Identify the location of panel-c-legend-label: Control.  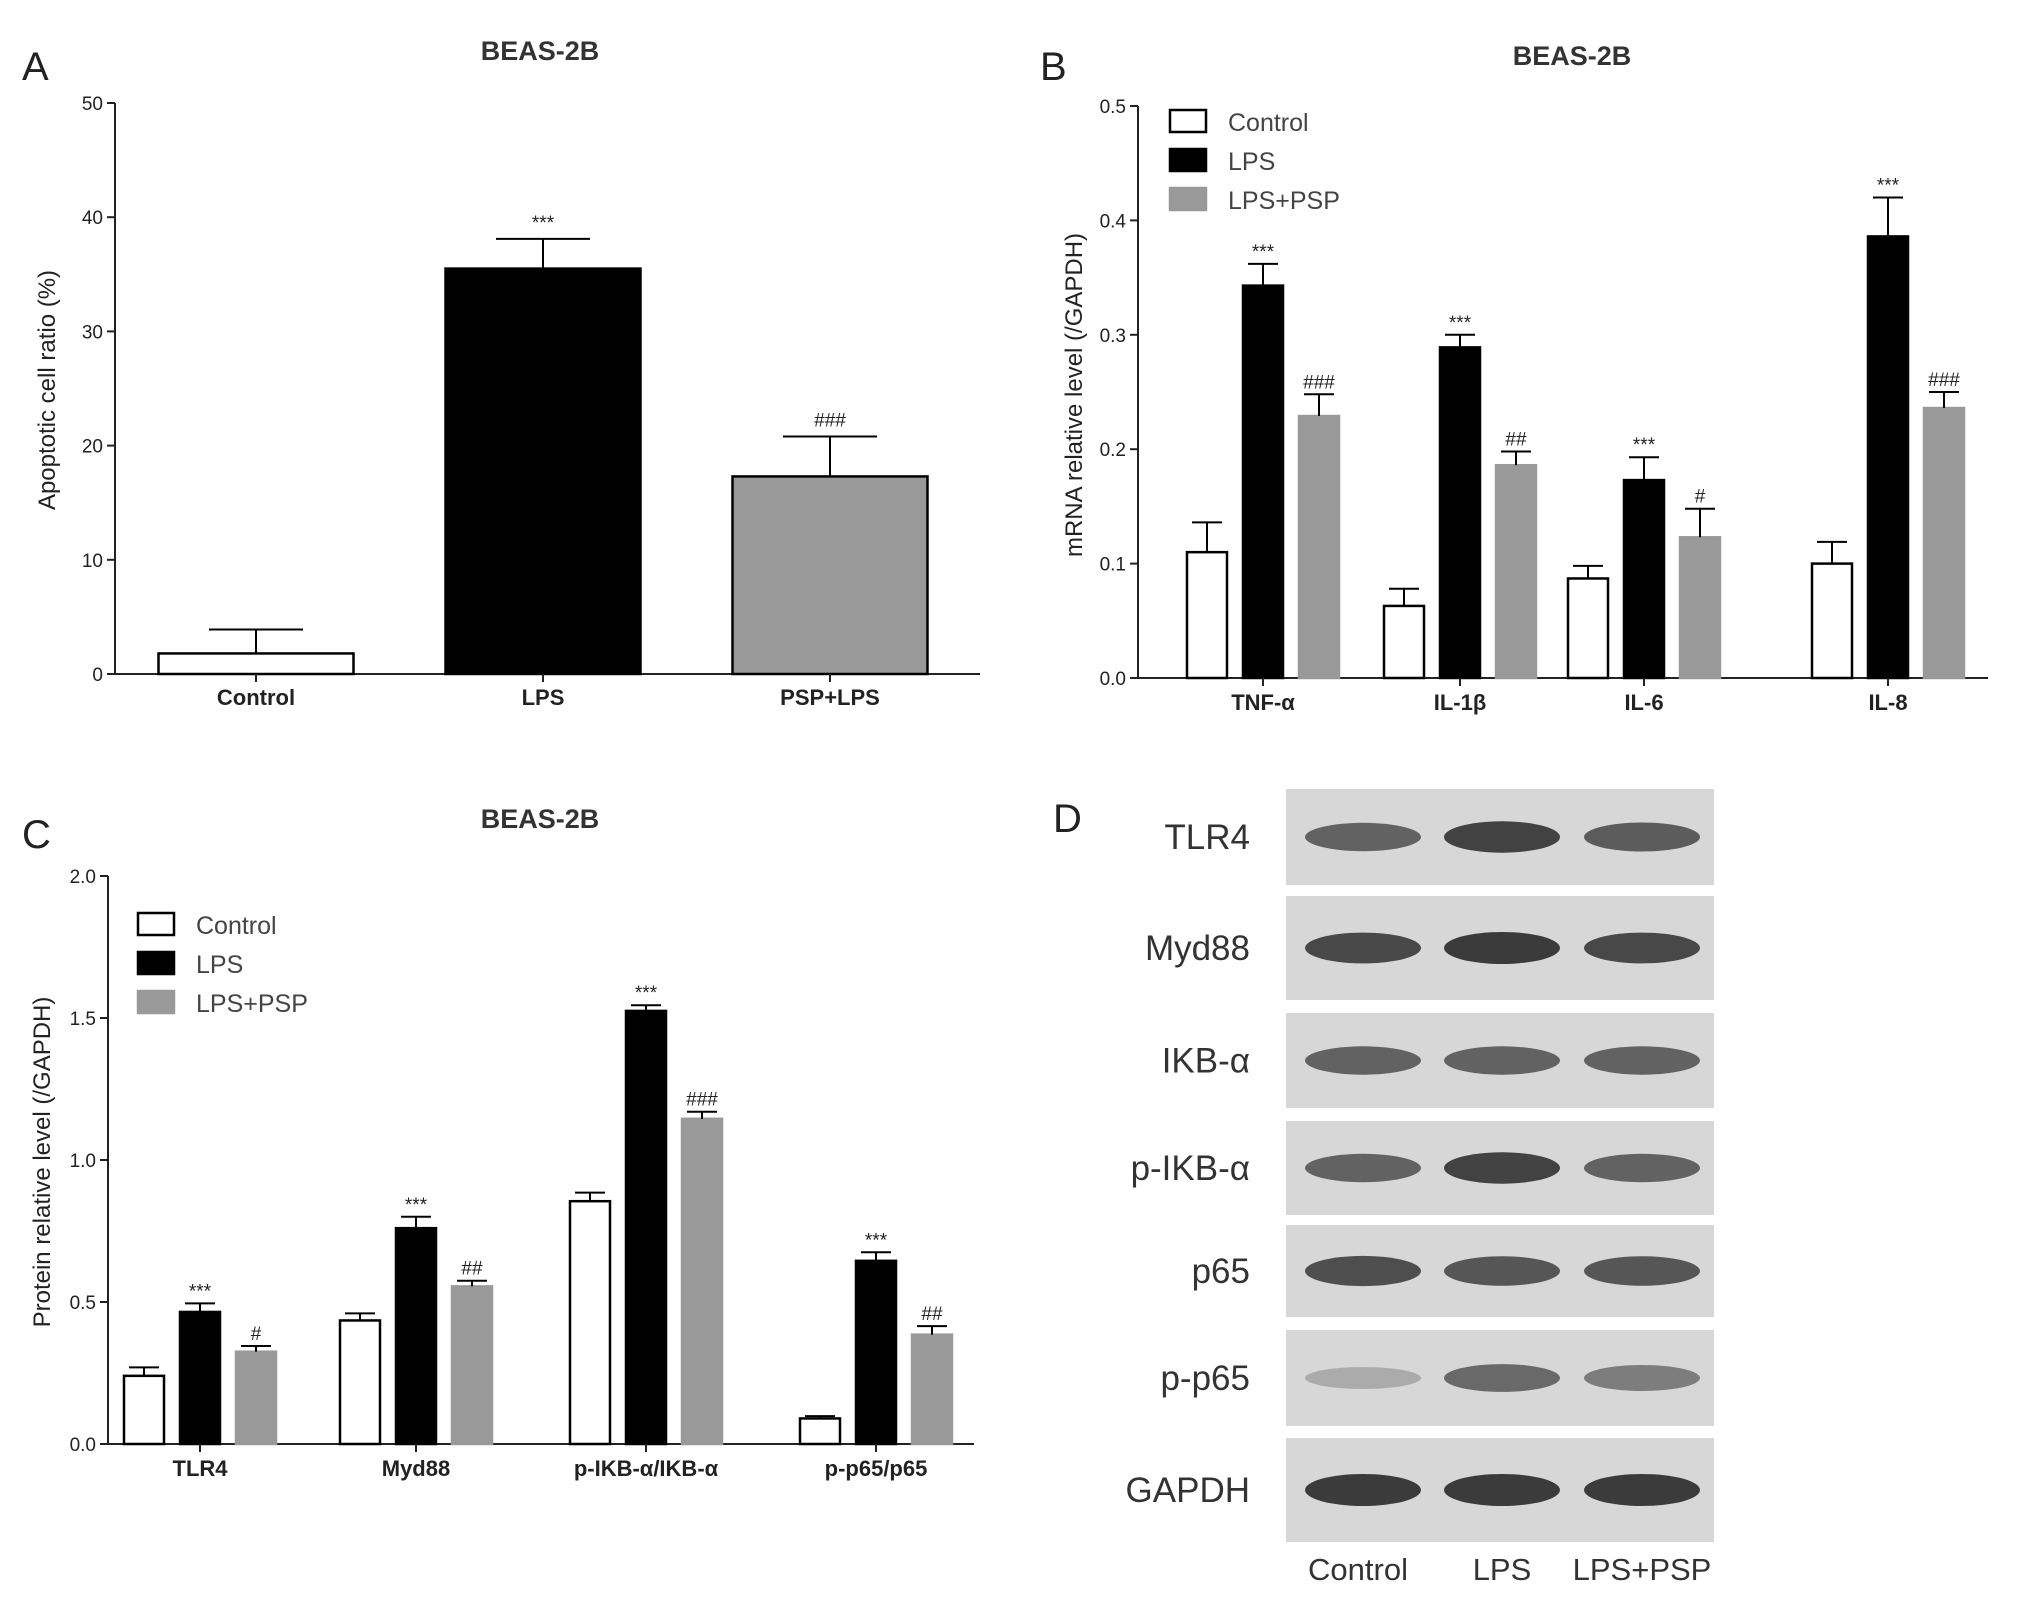
(236, 926).